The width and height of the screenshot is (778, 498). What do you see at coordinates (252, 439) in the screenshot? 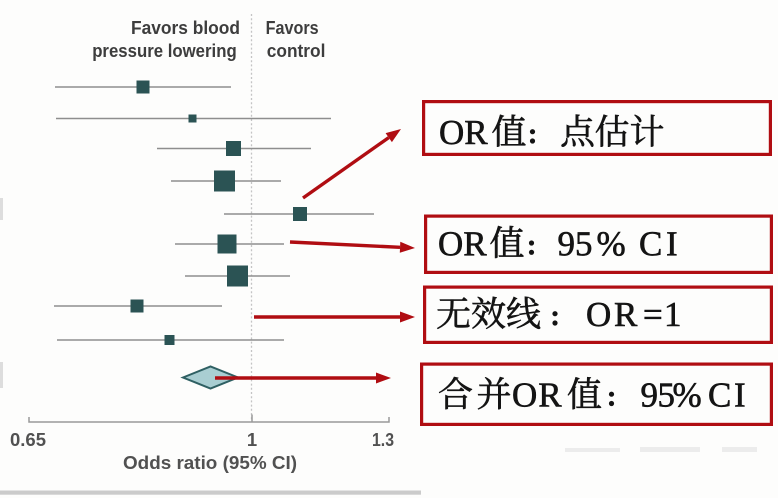
I see `svg-text: 1` at bounding box center [252, 439].